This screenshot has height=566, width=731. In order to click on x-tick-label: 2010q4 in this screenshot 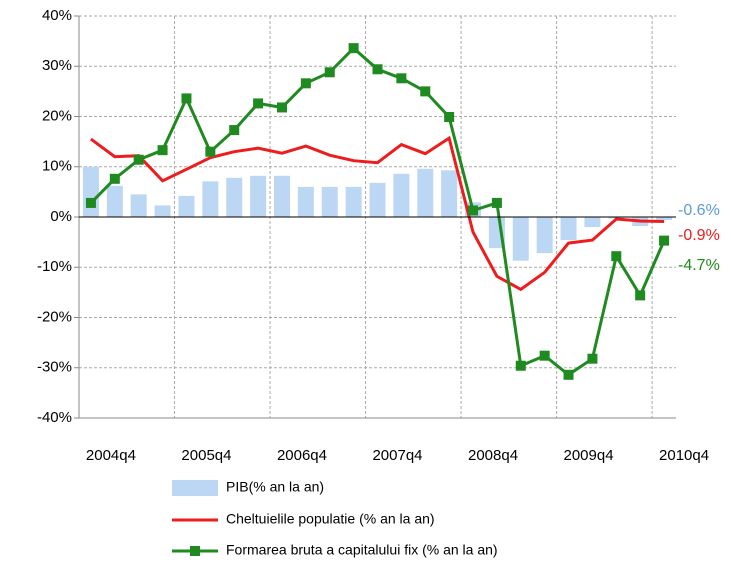, I will do `click(684, 455)`.